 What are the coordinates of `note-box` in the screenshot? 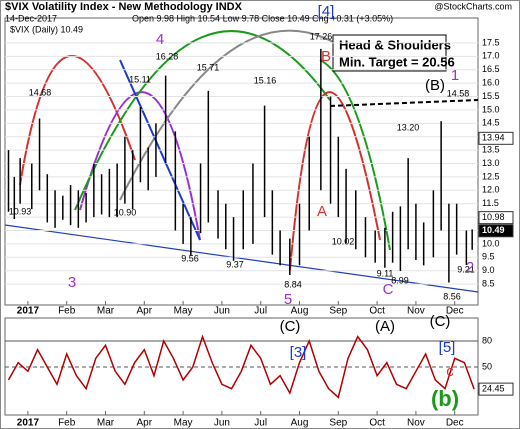 It's located at (389, 53).